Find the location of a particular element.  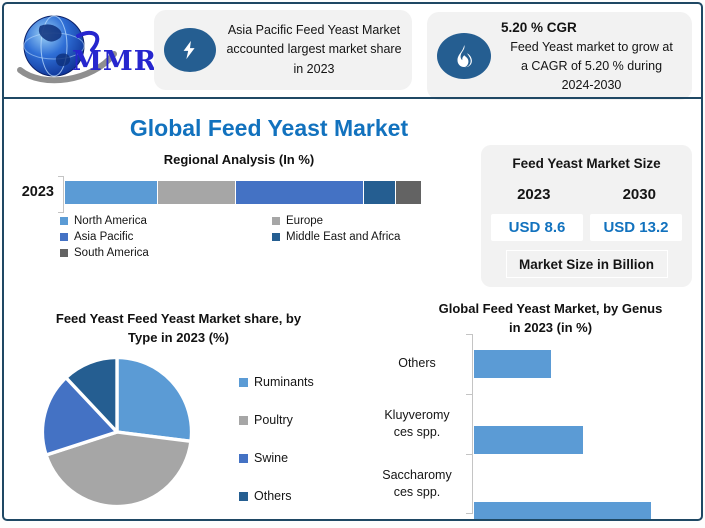

legend-item-swine: Swine is located at coordinates (276, 458).